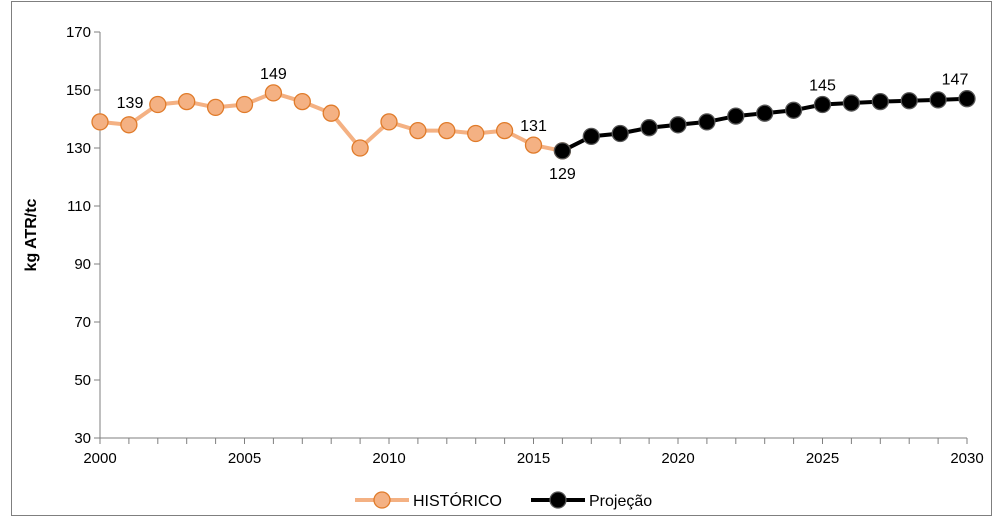  What do you see at coordinates (31, 234) in the screenshot?
I see `y-axis-label: kg ATR/tc` at bounding box center [31, 234].